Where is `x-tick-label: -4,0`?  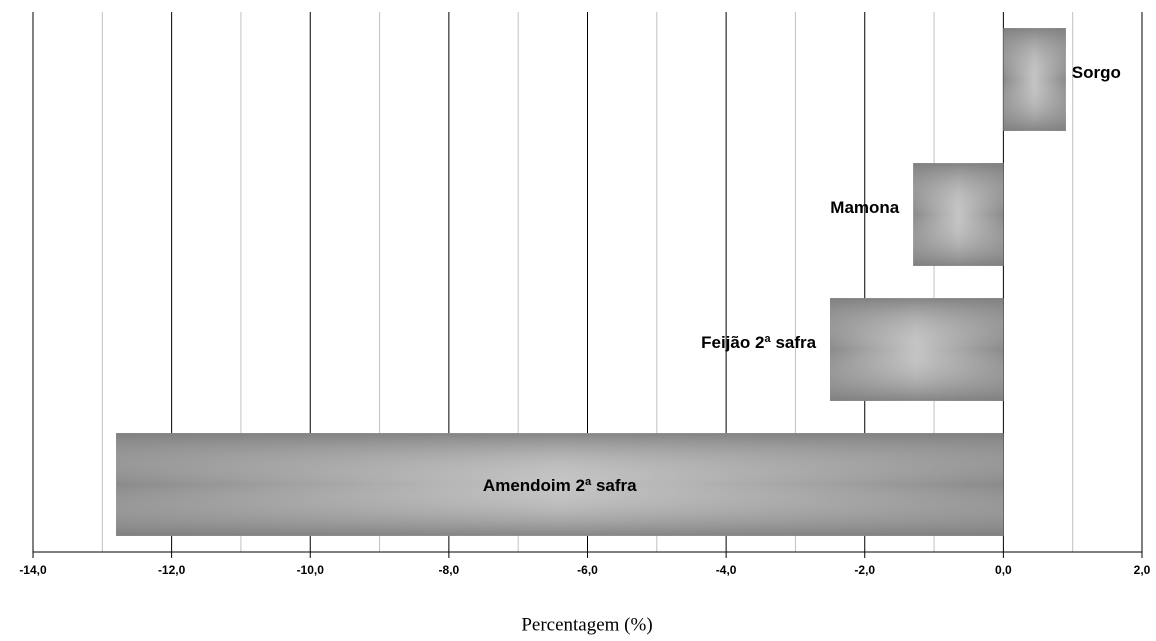 x-tick-label: -4,0 is located at coordinates (726, 570).